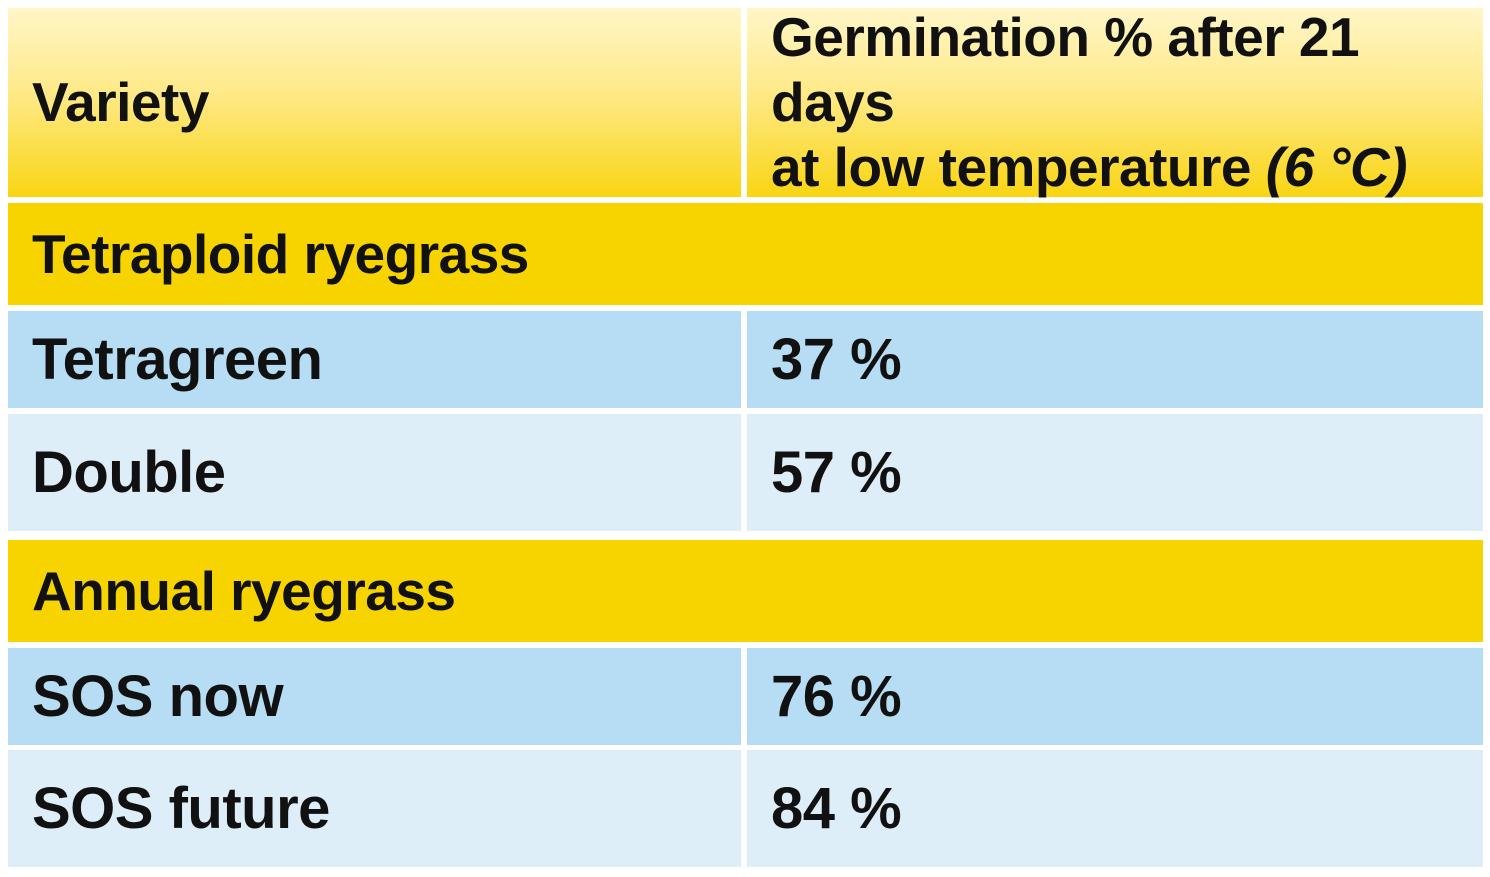 Image resolution: width=1490 pixels, height=877 pixels. I want to click on variety-label: Tetragreen, so click(177, 359).